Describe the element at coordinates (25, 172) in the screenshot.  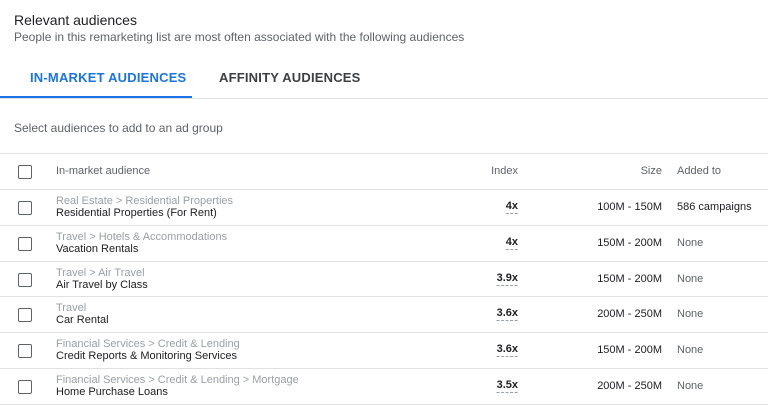
I see `select-all-checkbox` at that location.